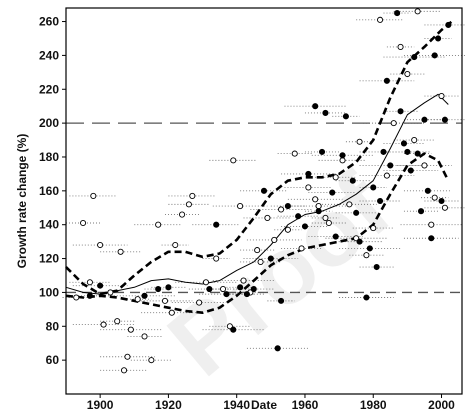 Image resolution: width=465 pixels, height=412 pixels. I want to click on y-tick-label-220: 220, so click(49, 89).